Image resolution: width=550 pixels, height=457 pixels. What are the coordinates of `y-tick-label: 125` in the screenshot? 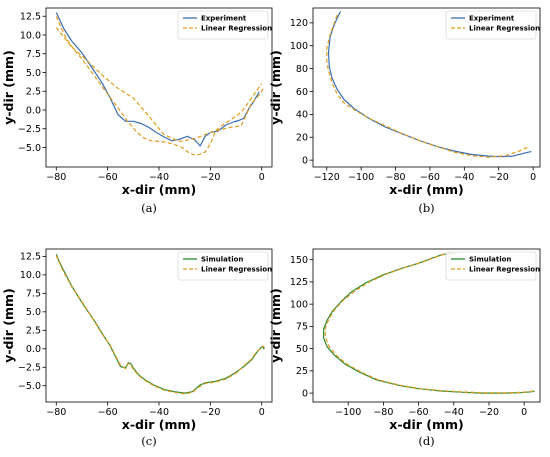 It's located at (299, 282).